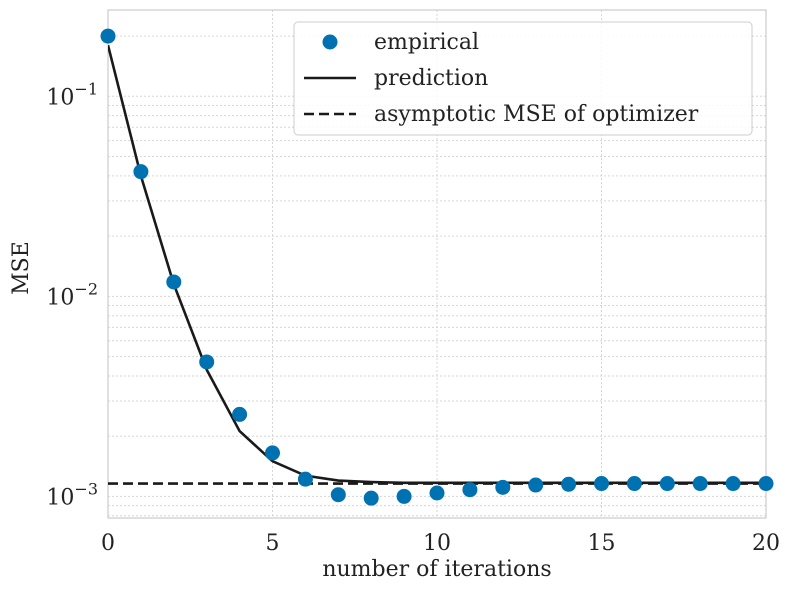 This screenshot has width=791, height=591. I want to click on y-tick-label: 10⁻¹, so click(72, 94).